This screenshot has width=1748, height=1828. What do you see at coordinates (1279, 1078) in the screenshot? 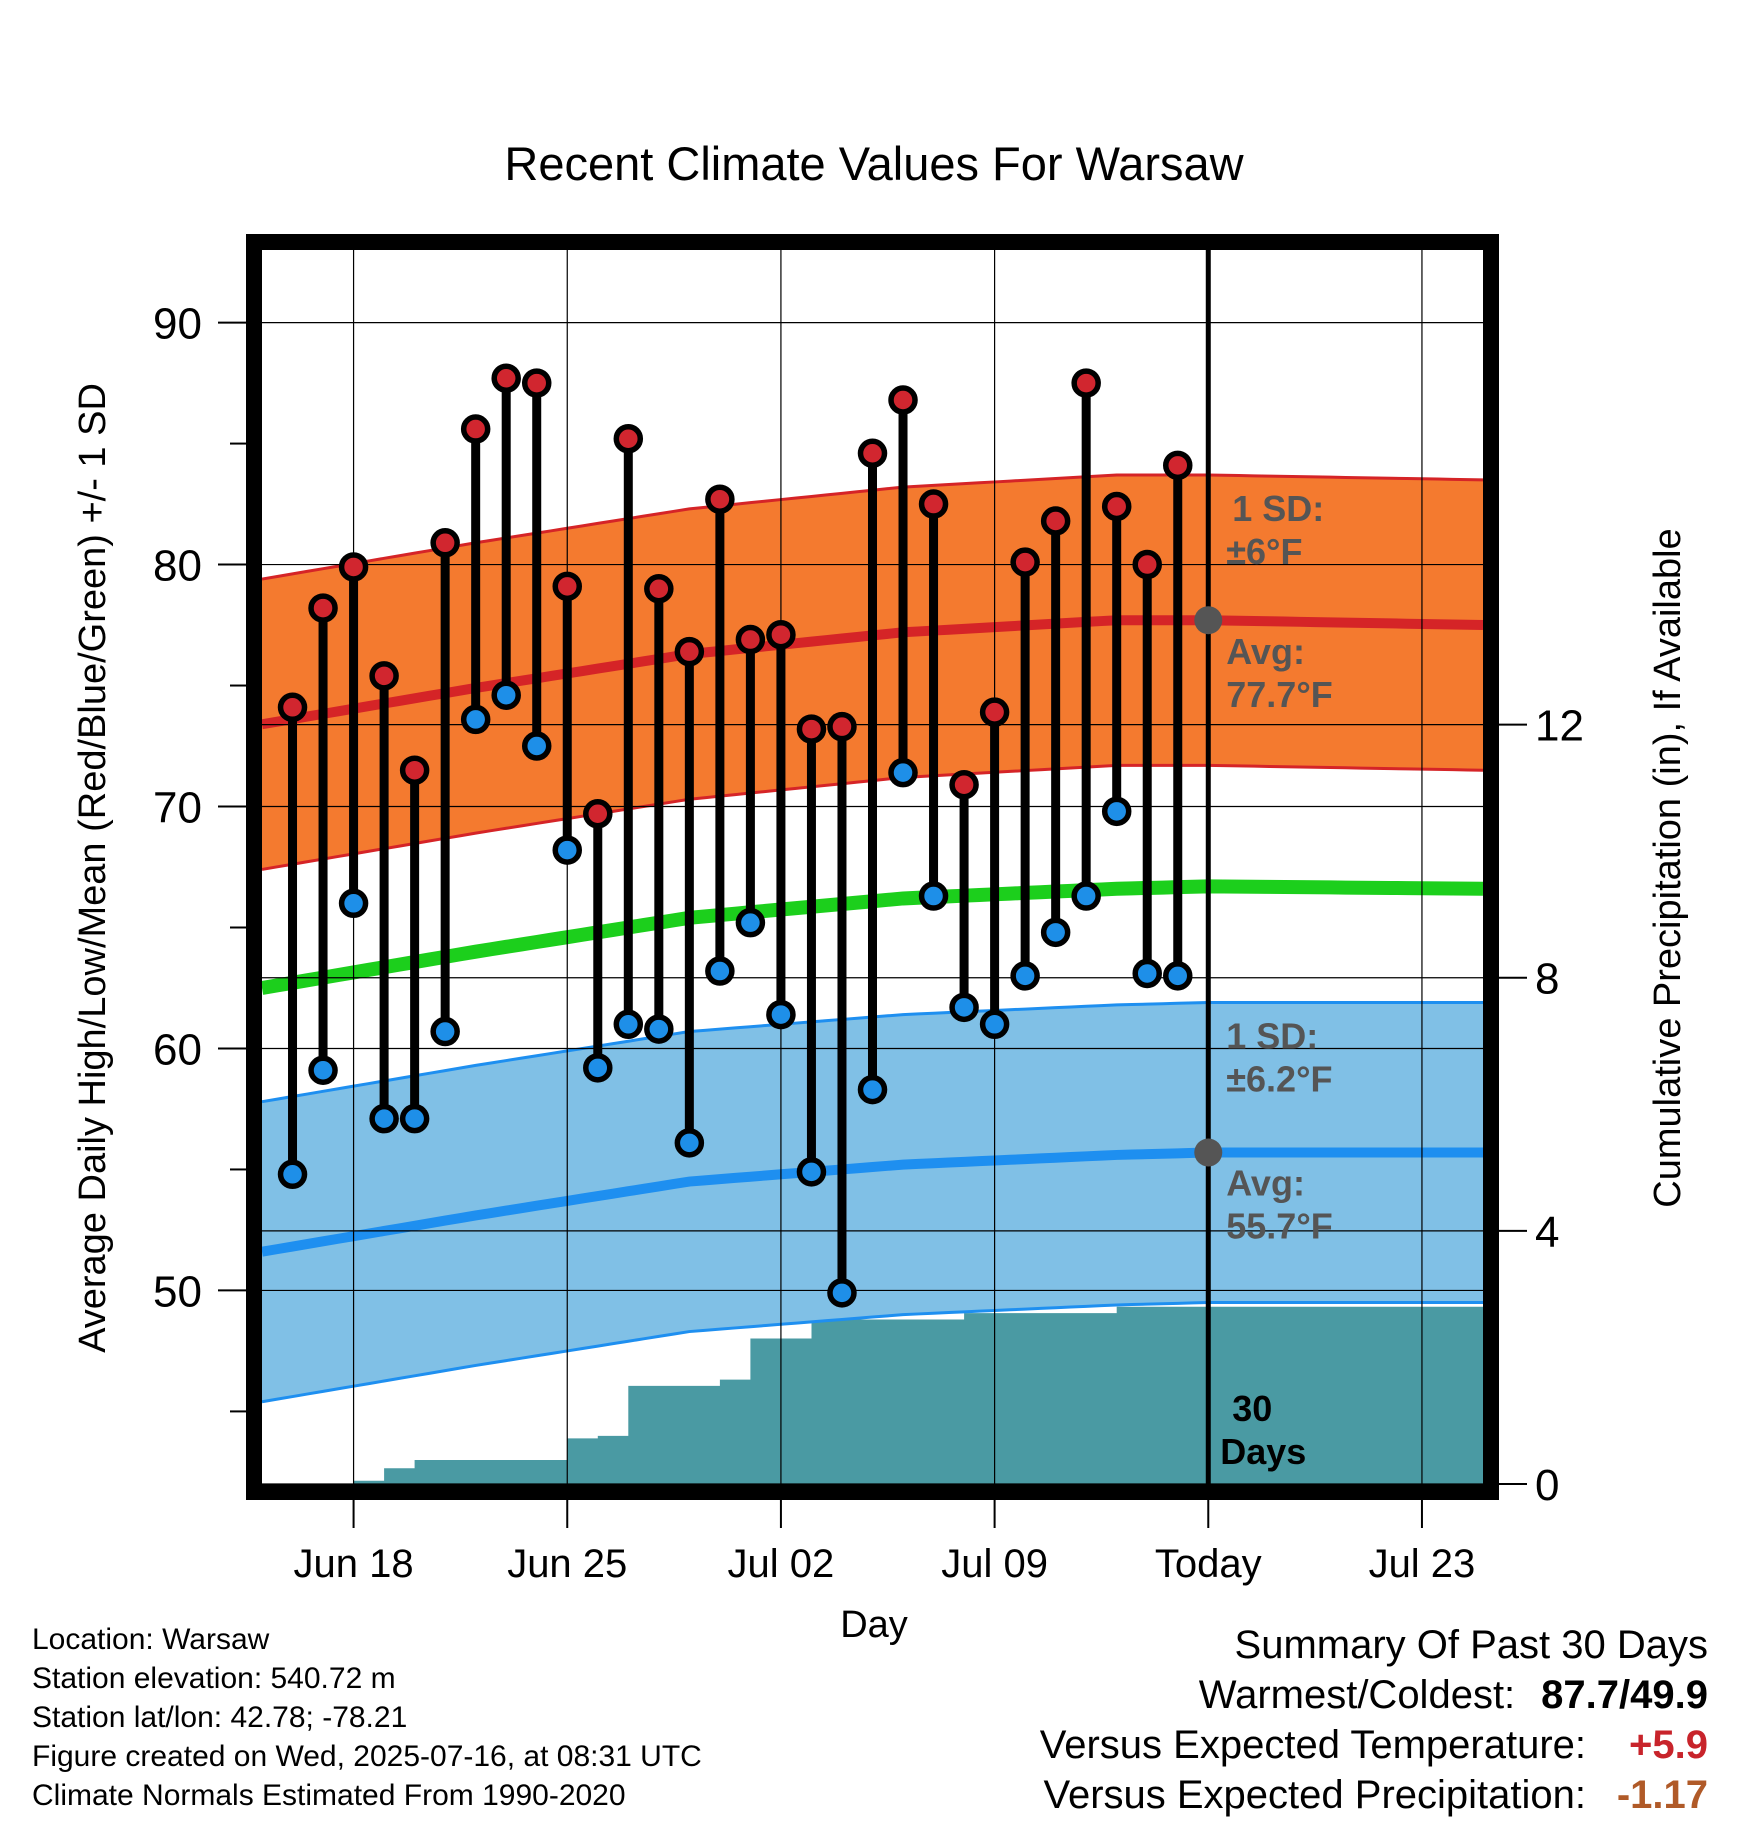
I see `low-sd-value: ±6.2°F` at bounding box center [1279, 1078].